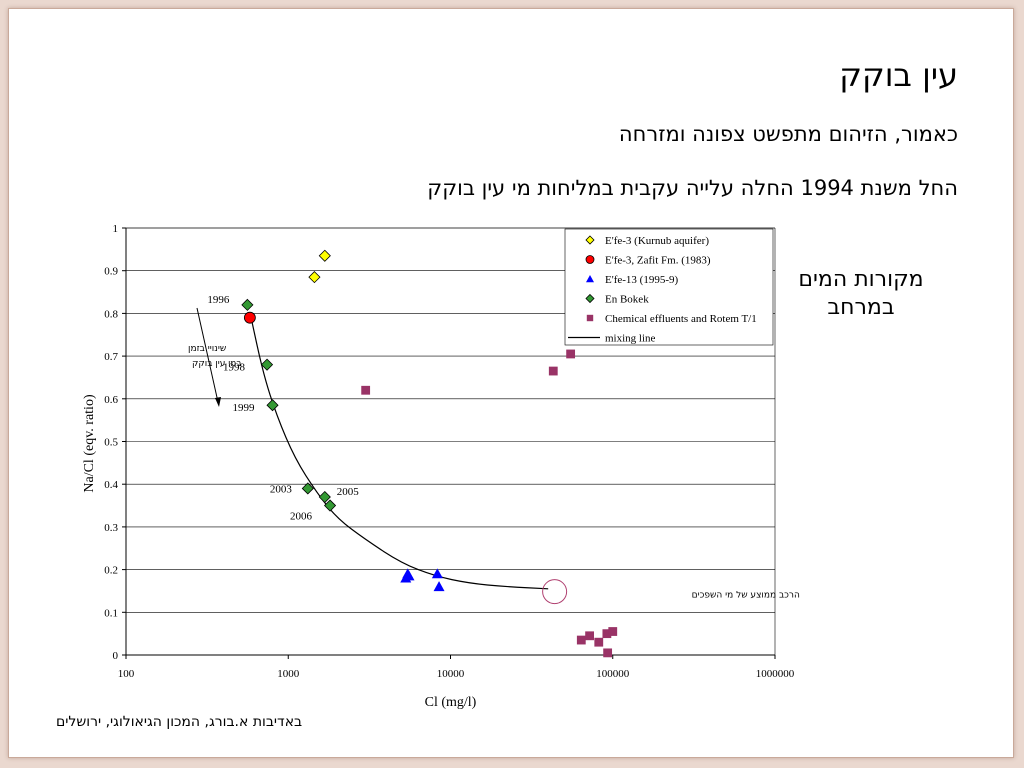  What do you see at coordinates (111, 314) in the screenshot?
I see `y-tick-label: 0.8` at bounding box center [111, 314].